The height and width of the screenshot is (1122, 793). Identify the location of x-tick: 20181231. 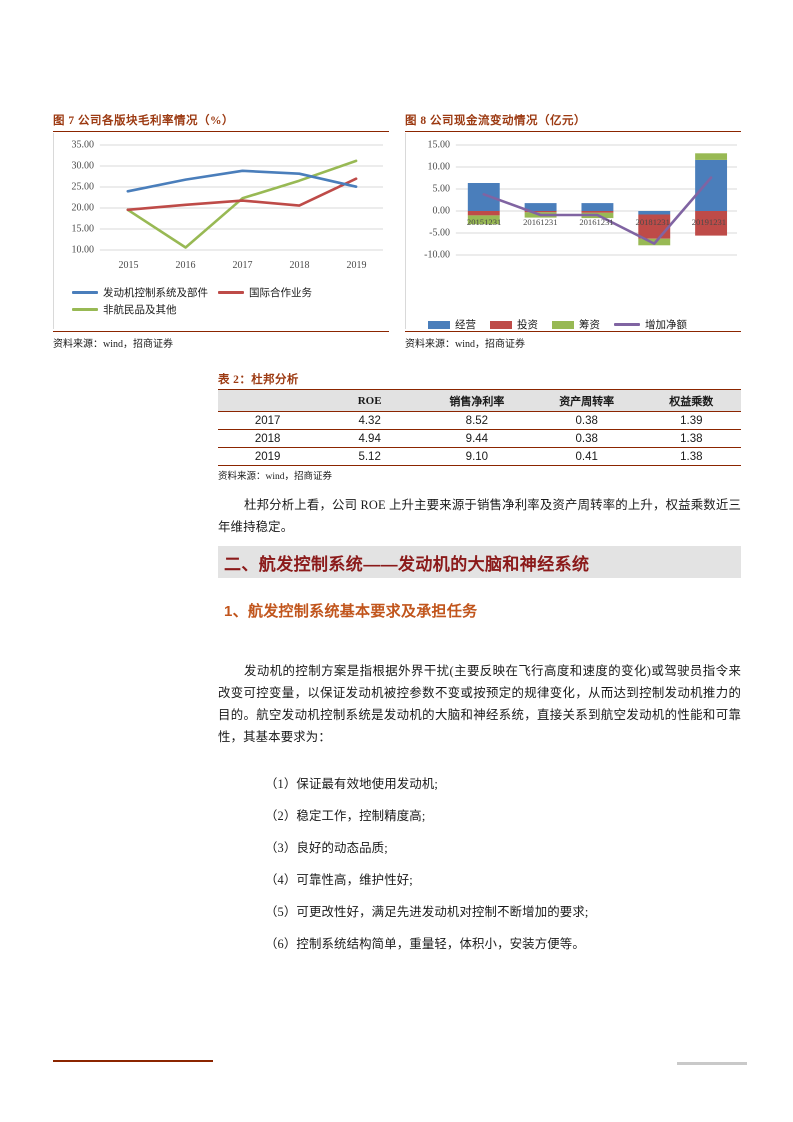
(652, 222).